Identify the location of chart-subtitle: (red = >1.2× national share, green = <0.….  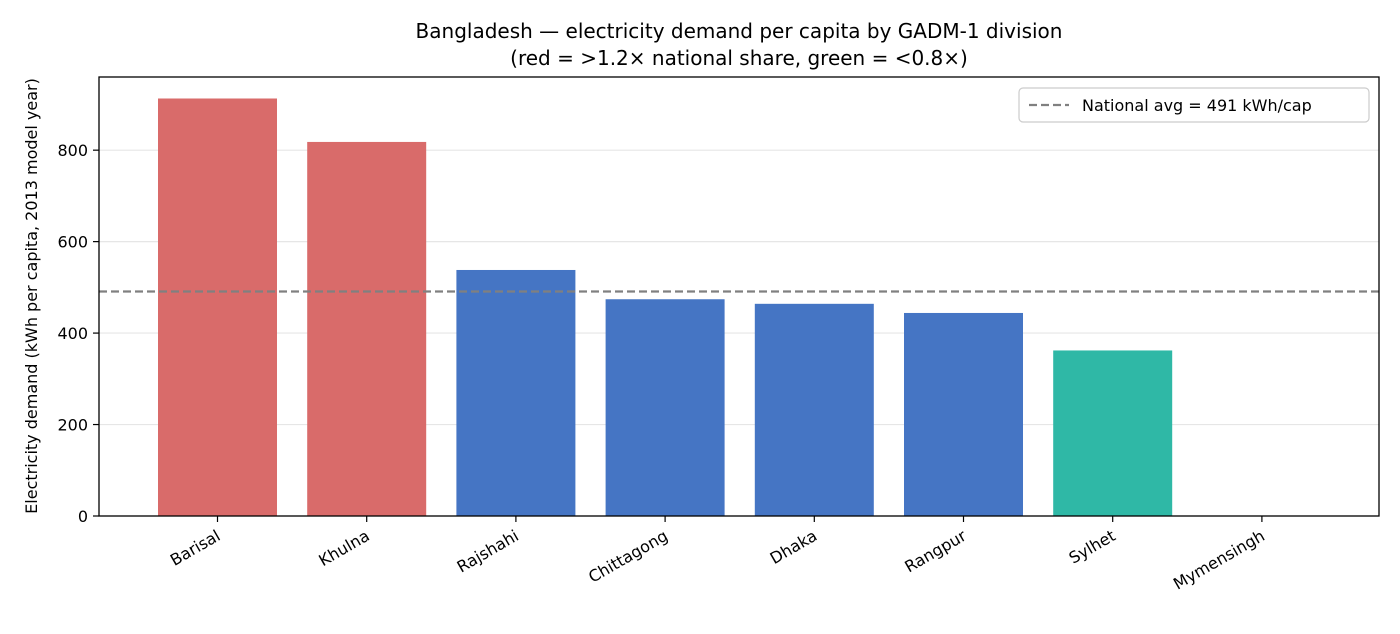
(739, 58).